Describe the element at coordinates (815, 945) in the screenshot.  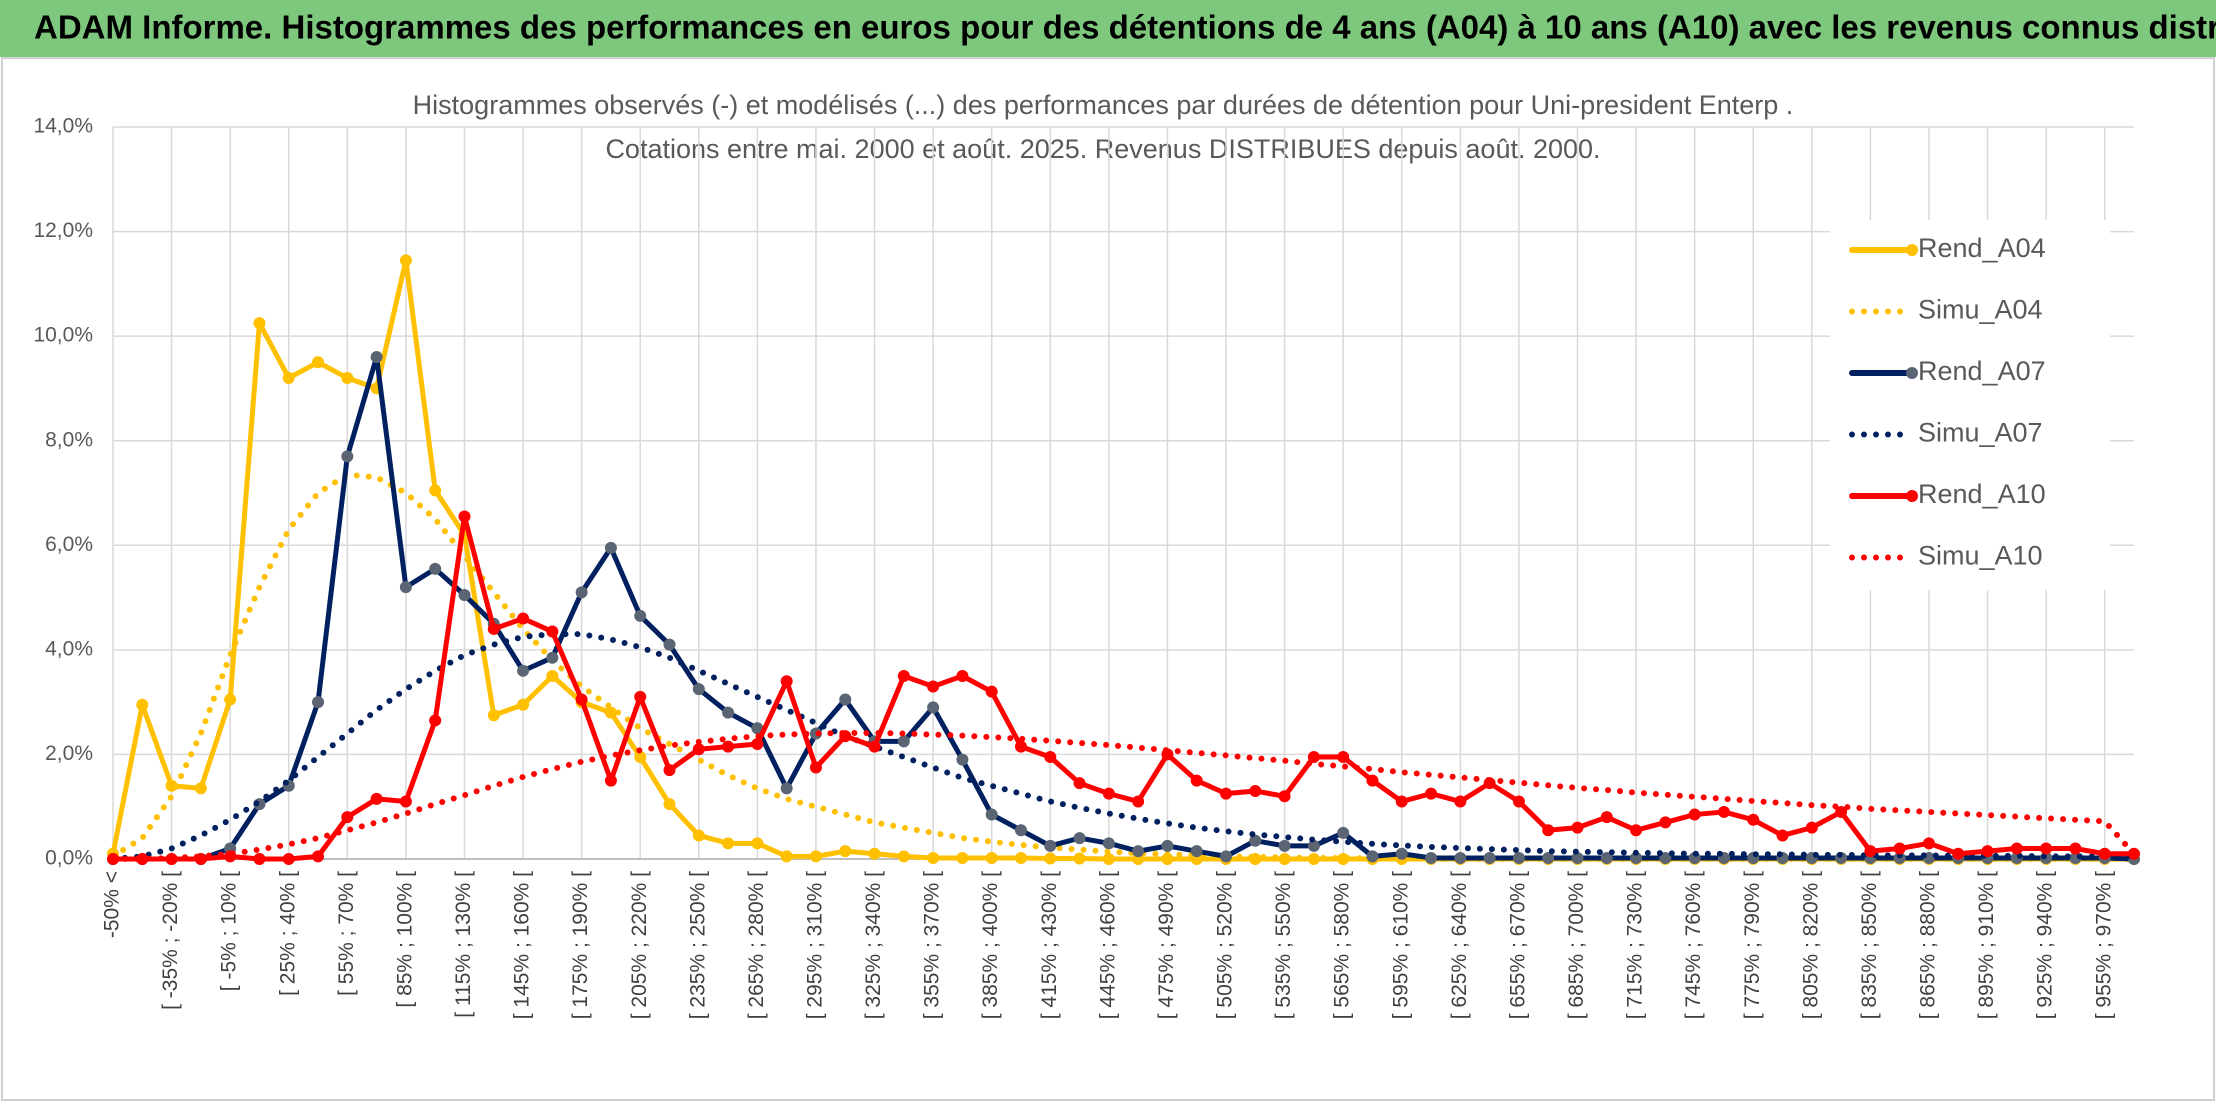
I see `x-tick-label: [ 295% ; 310% [` at that location.